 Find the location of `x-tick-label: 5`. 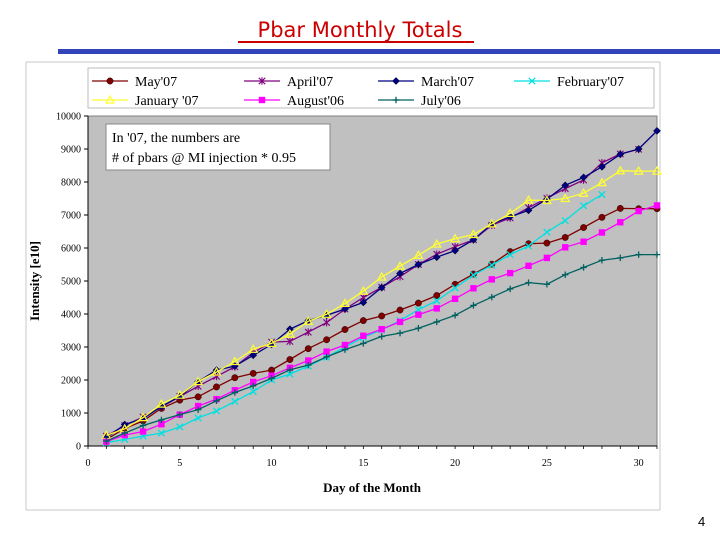

x-tick-label: 5 is located at coordinates (179, 463).